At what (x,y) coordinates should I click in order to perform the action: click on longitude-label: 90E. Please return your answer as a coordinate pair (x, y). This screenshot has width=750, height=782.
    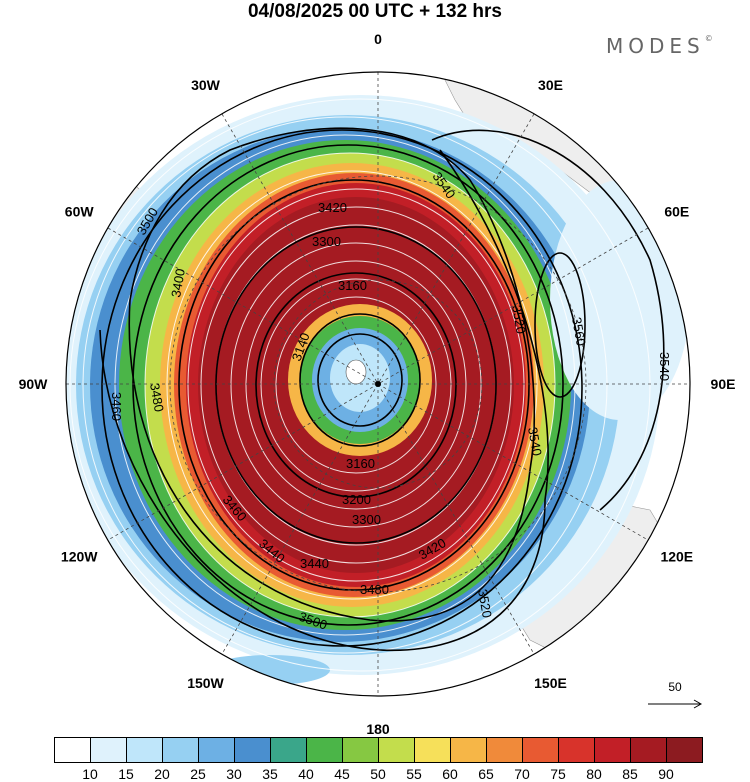
    Looking at the image, I should click on (723, 384).